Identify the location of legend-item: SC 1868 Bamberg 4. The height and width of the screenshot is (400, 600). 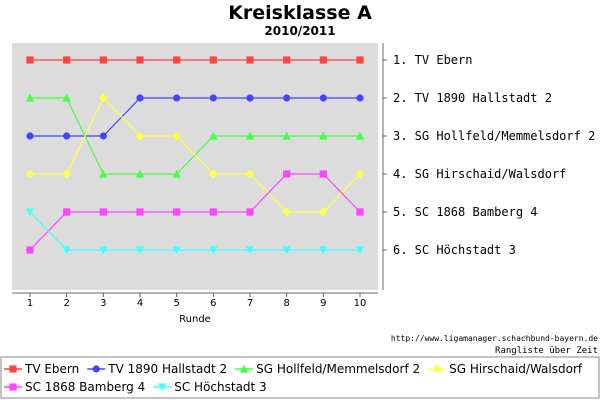
(74, 387).